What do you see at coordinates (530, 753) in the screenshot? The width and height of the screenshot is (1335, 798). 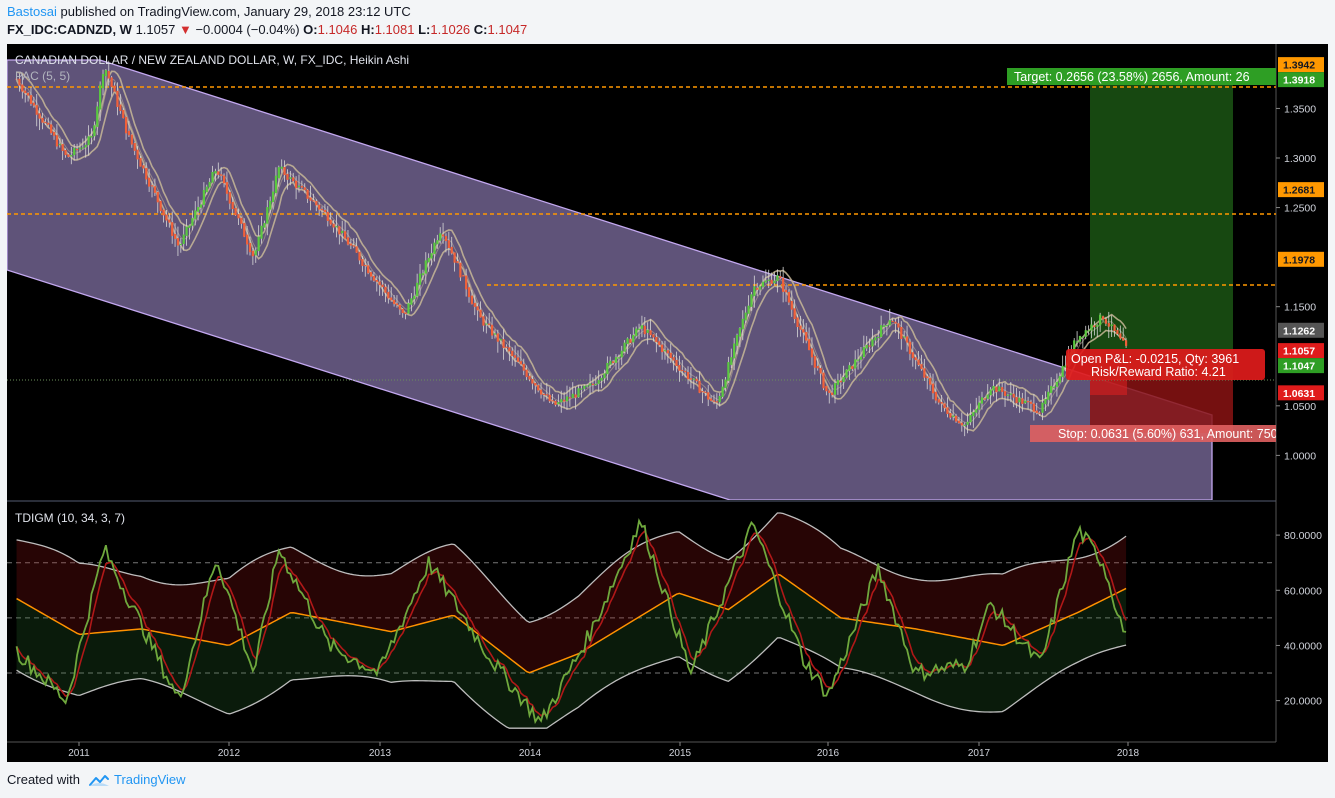 I see `x-tick-label: 2014` at bounding box center [530, 753].